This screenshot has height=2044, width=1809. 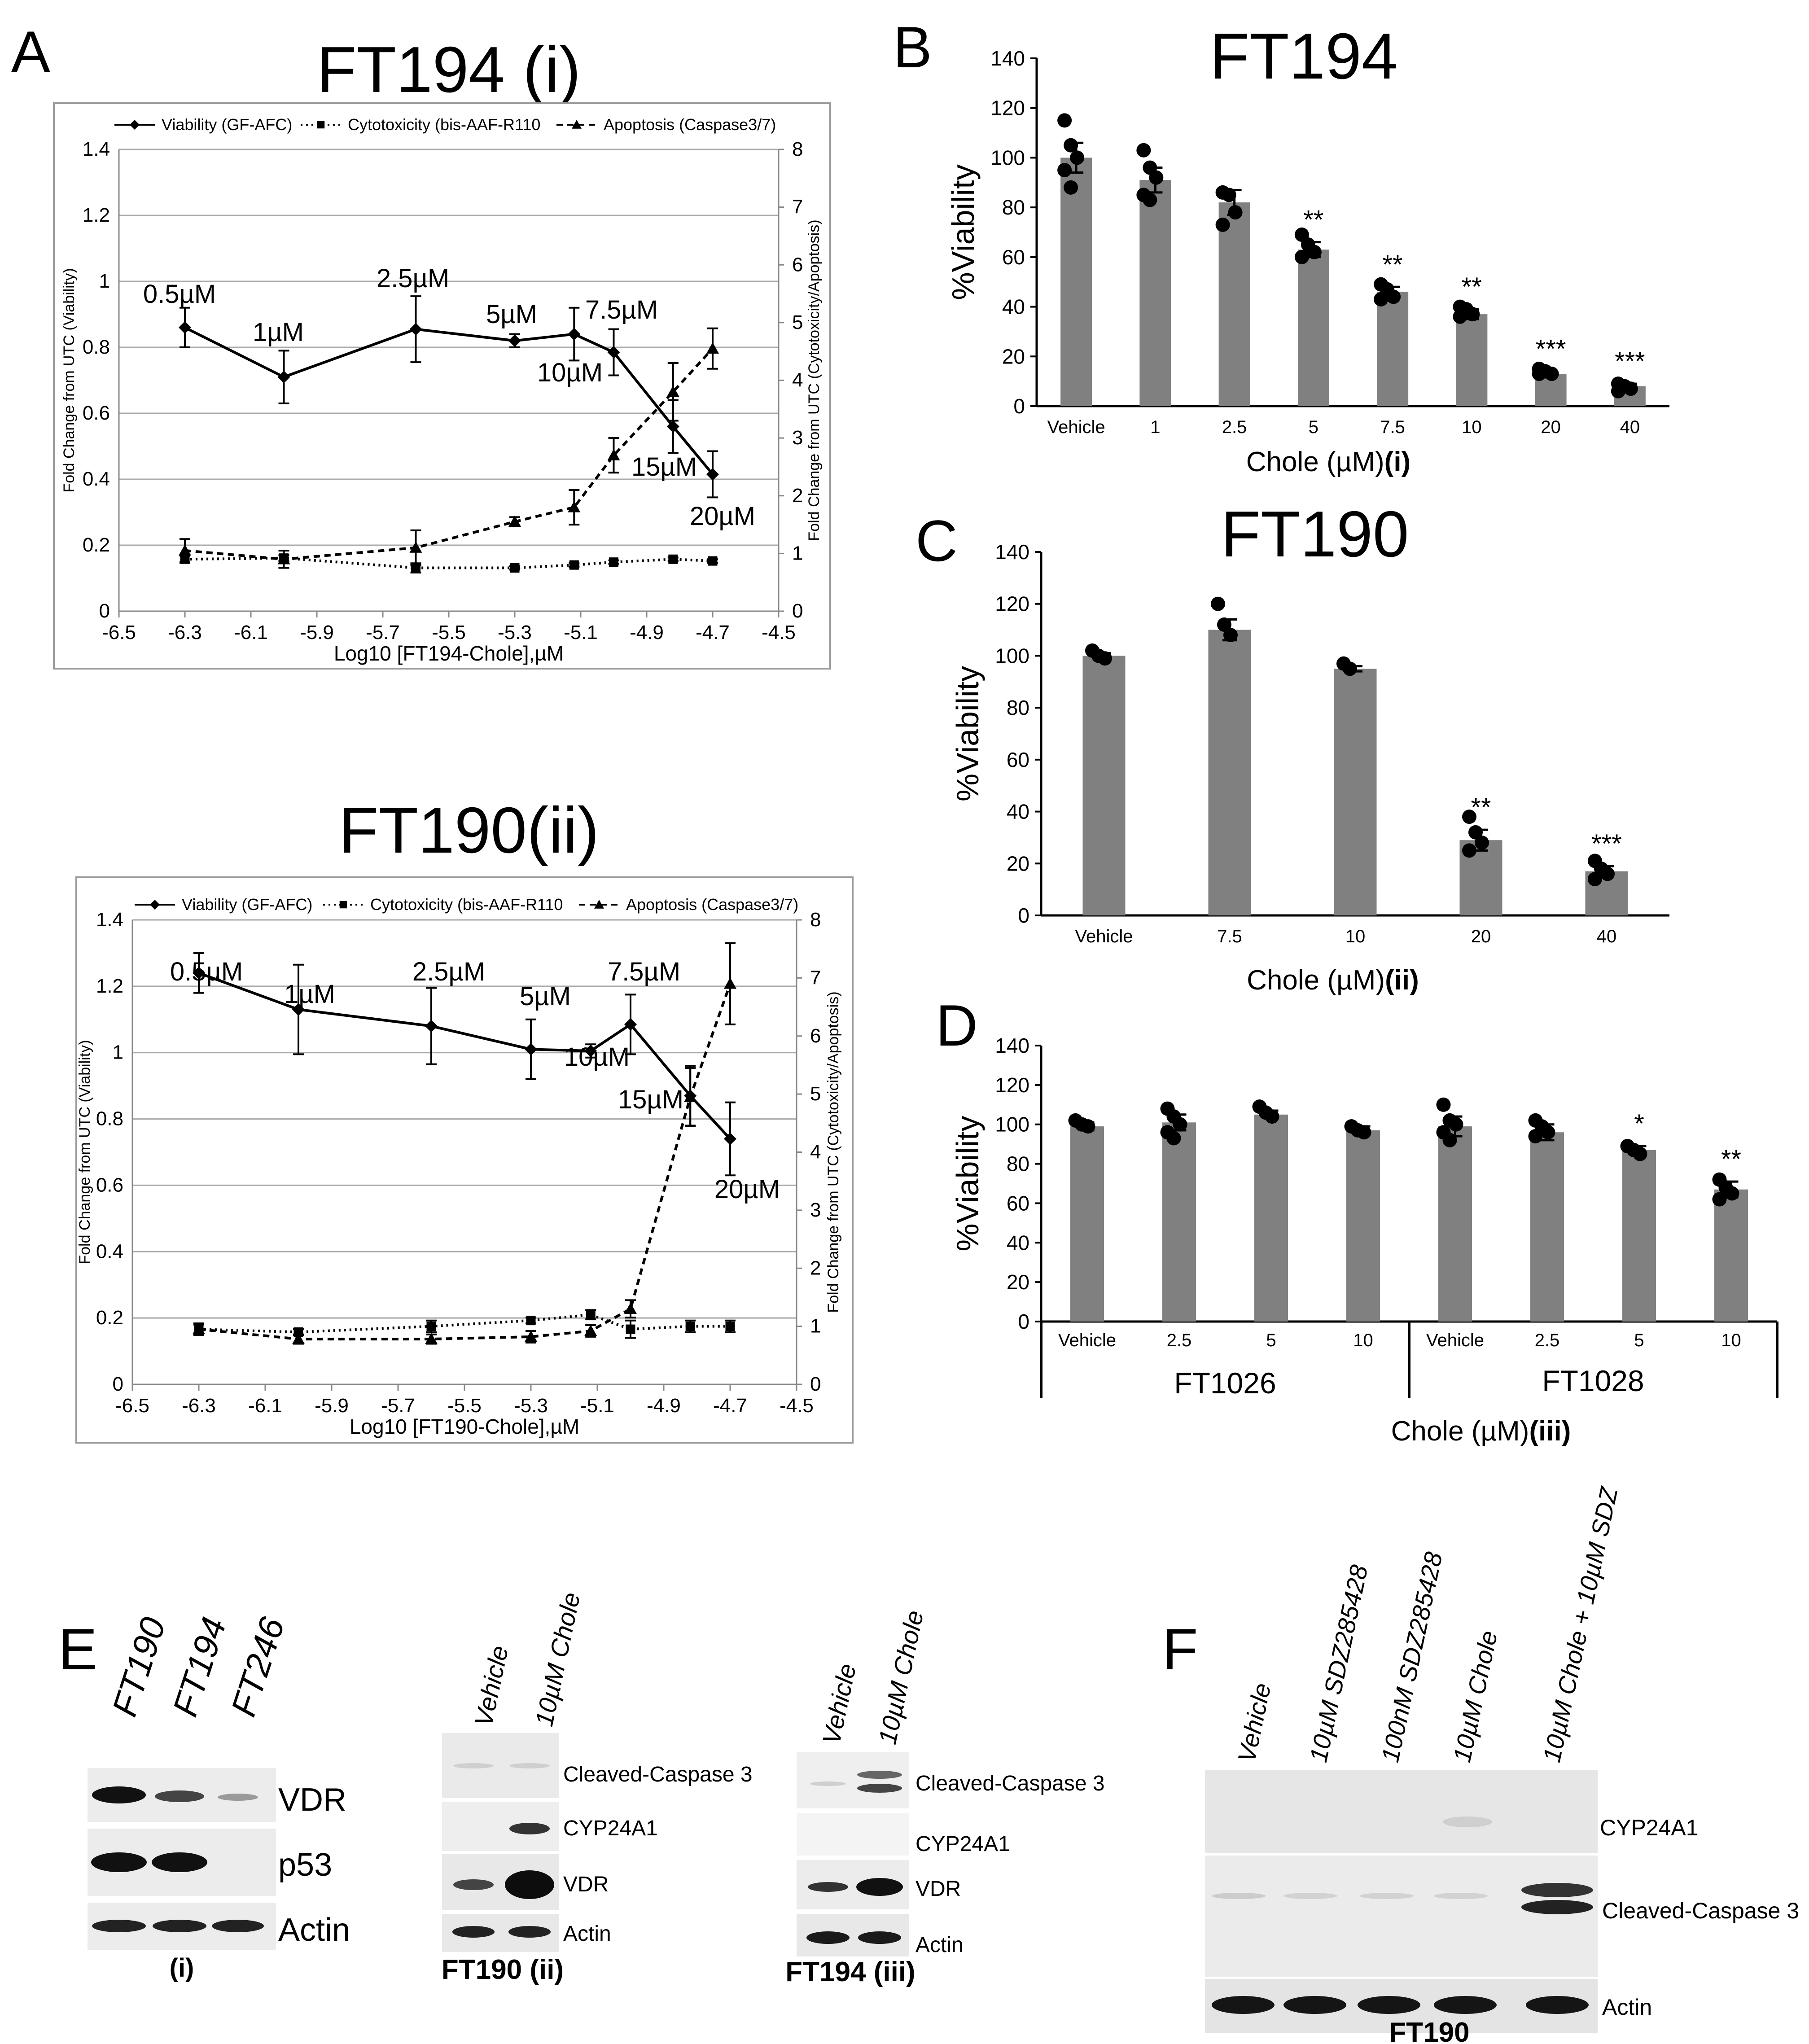 What do you see at coordinates (650, 1100) in the screenshot?
I see `concentration-label: 15µM` at bounding box center [650, 1100].